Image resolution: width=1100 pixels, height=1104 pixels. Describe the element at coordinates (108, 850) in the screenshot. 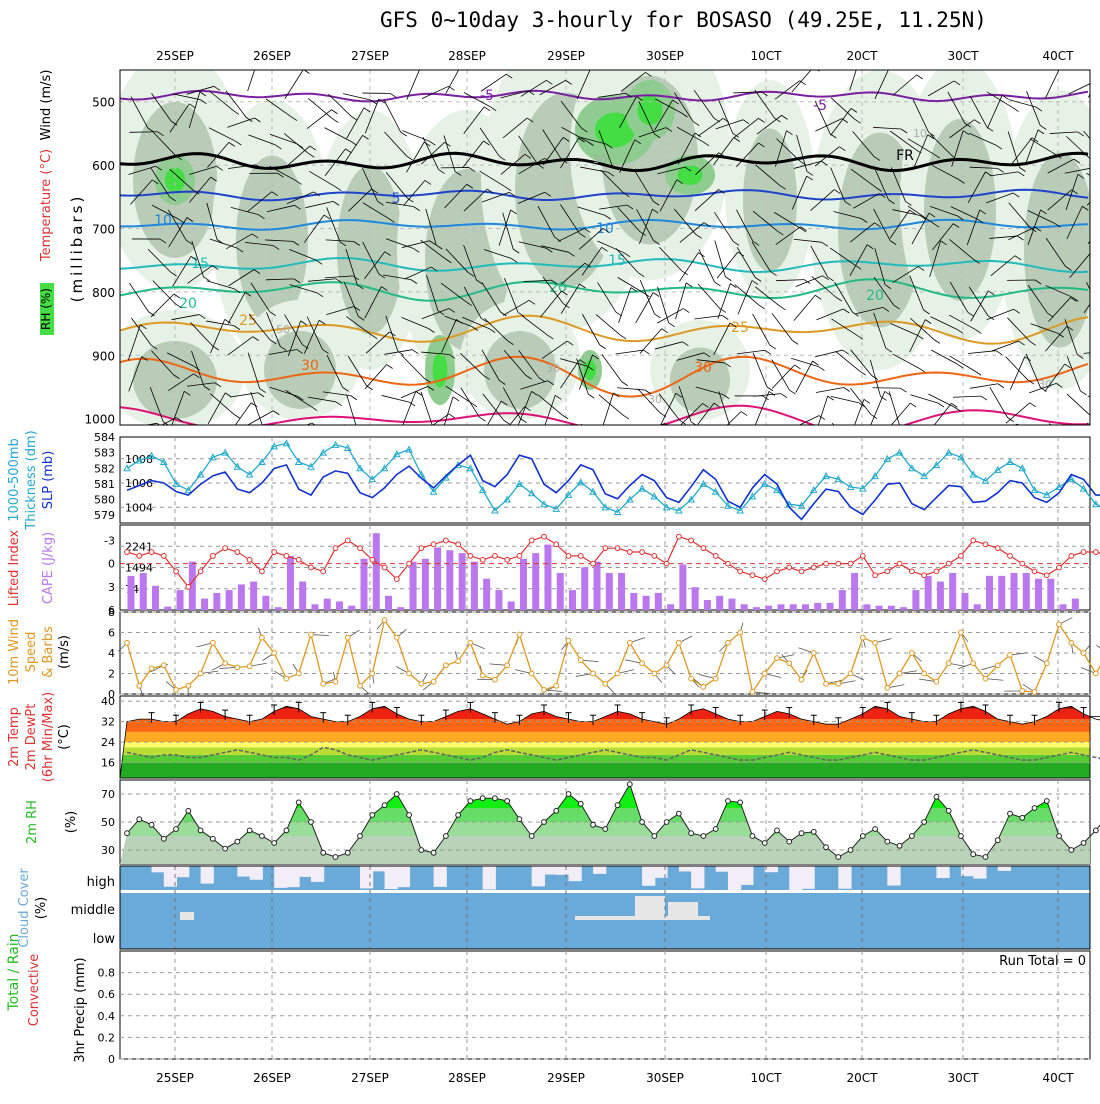

I see `rh-tick: 30` at that location.